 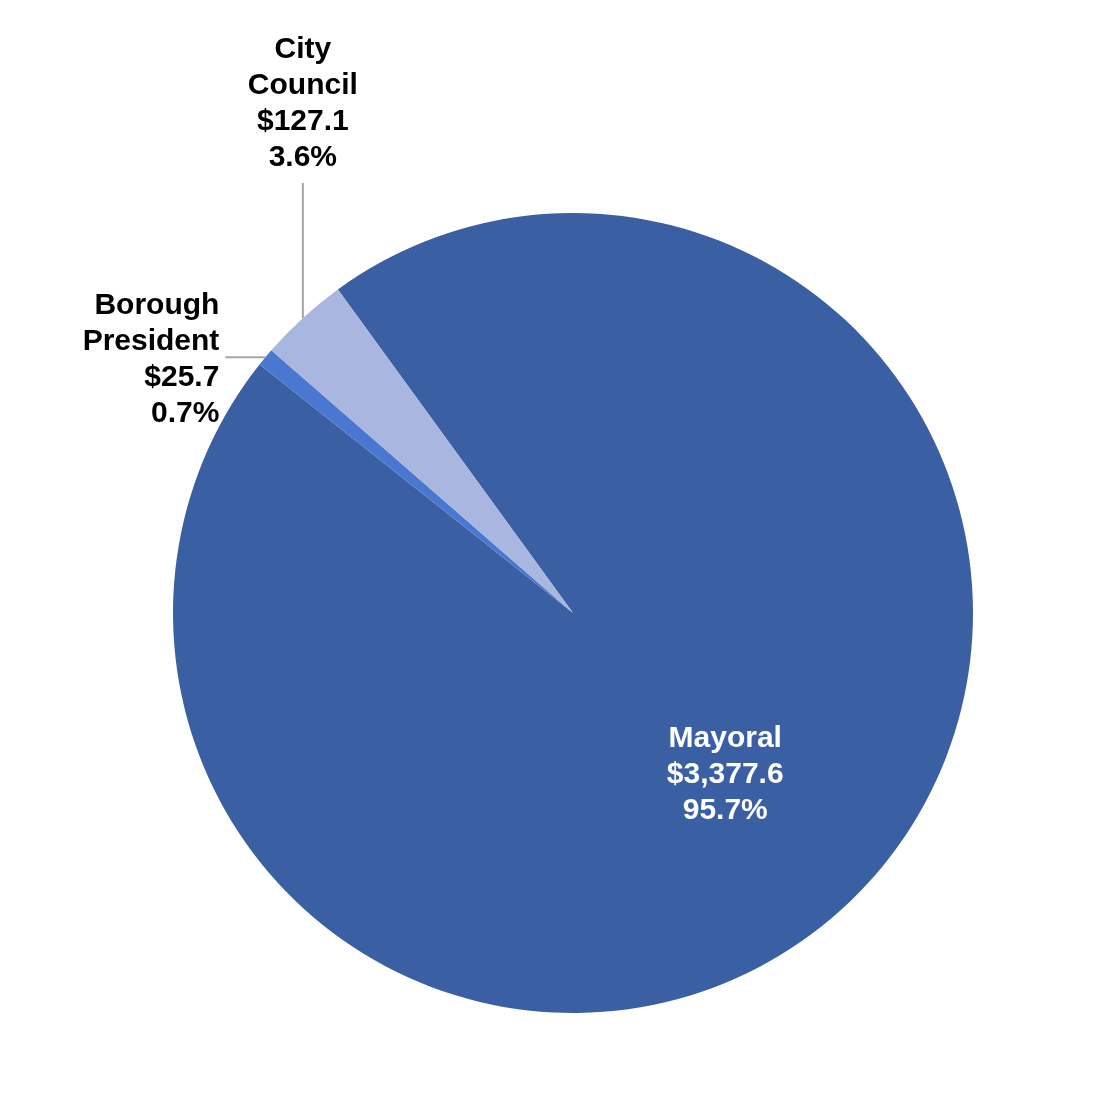 What do you see at coordinates (302, 137) in the screenshot?
I see `data-label: $127.1 3.6%` at bounding box center [302, 137].